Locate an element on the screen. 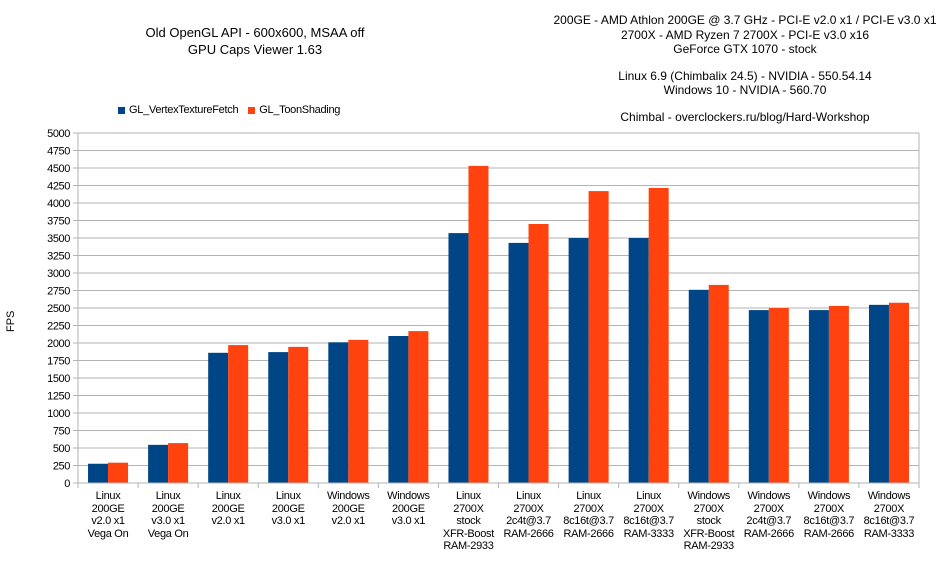 The width and height of the screenshot is (938, 563). y-tick-label: 3500 is located at coordinates (58, 239).